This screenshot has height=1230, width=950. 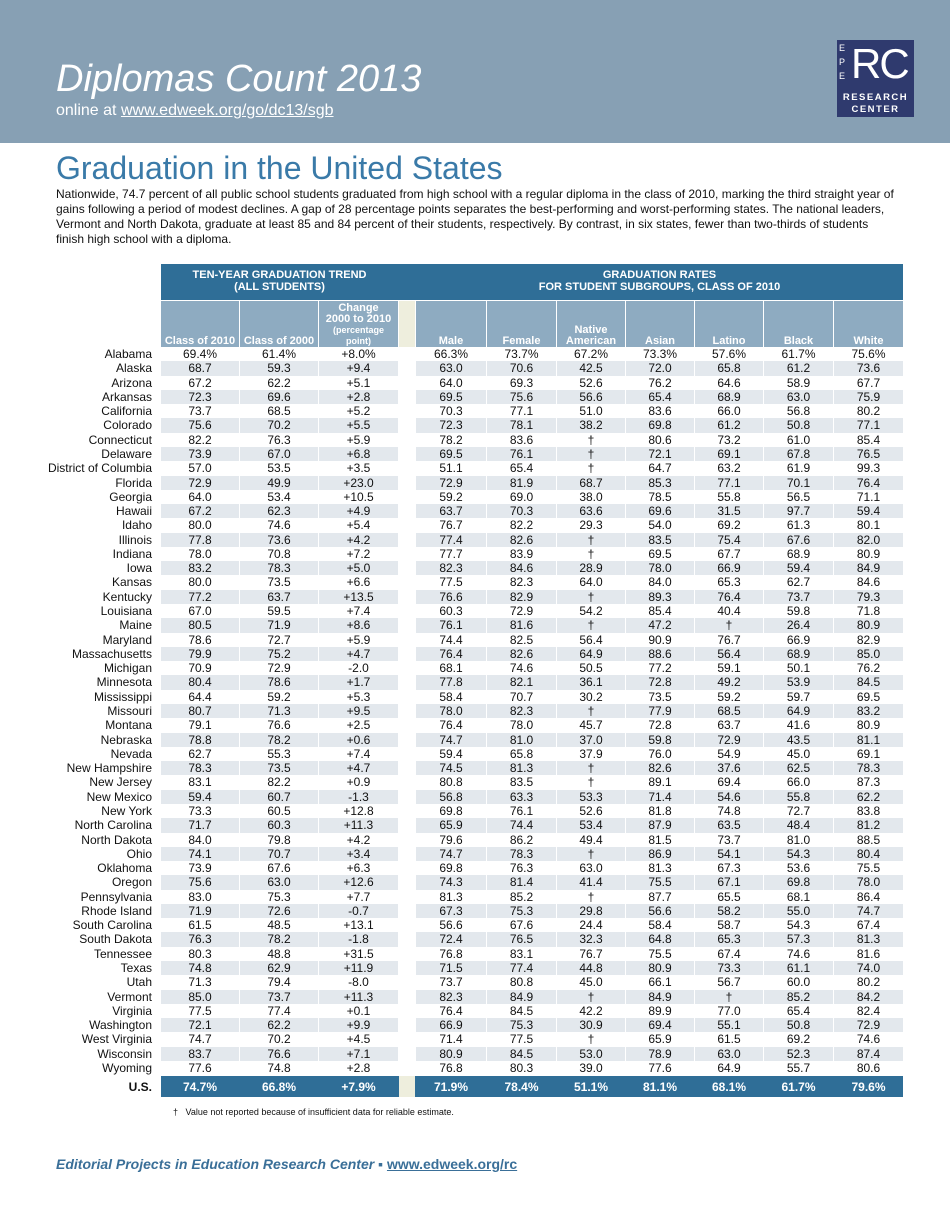 I want to click on cell: 67.2, so click(x=200, y=382).